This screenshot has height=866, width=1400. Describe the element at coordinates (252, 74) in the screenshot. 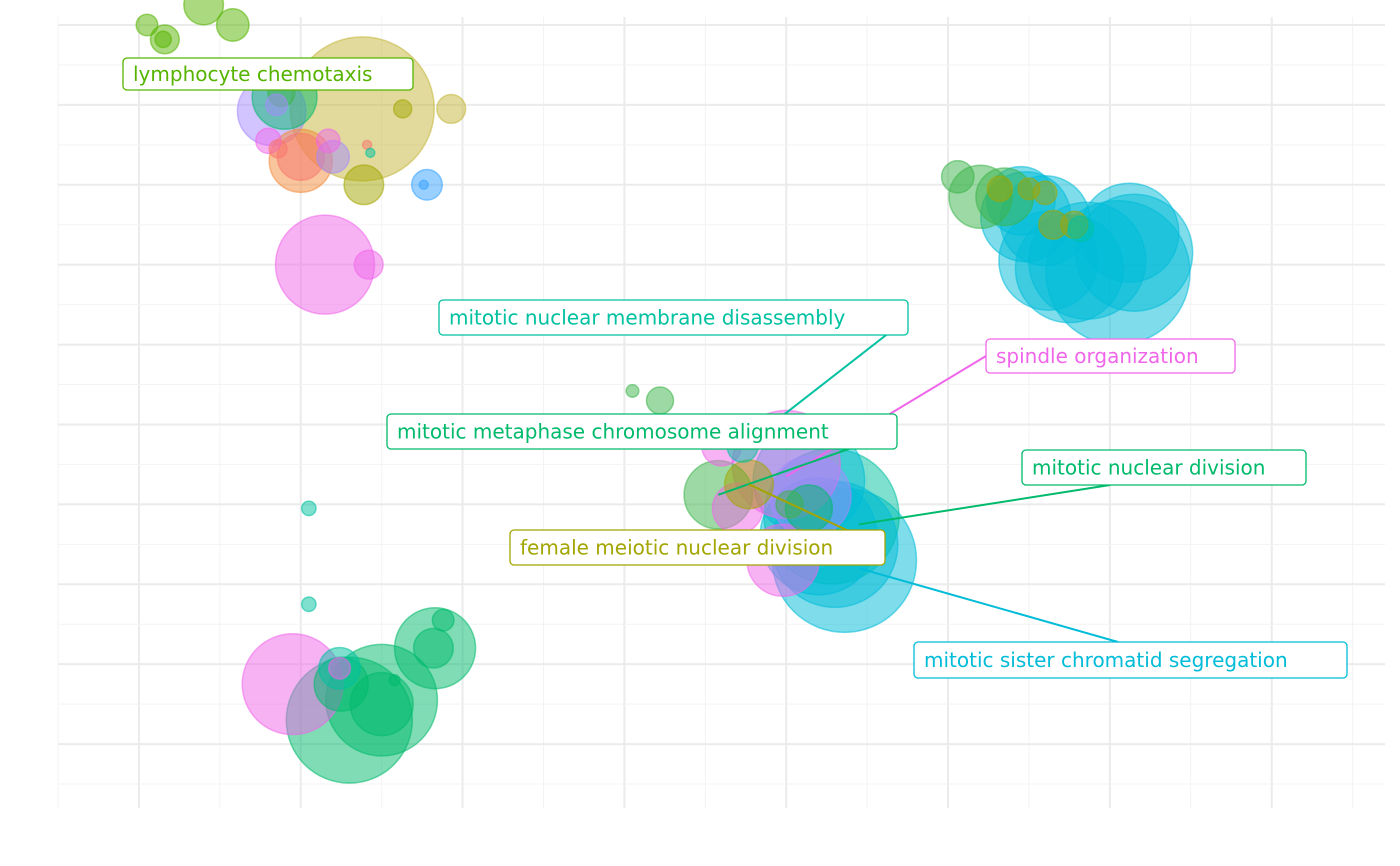

I see `annotation-label: lymphocyte chemotaxis` at that location.